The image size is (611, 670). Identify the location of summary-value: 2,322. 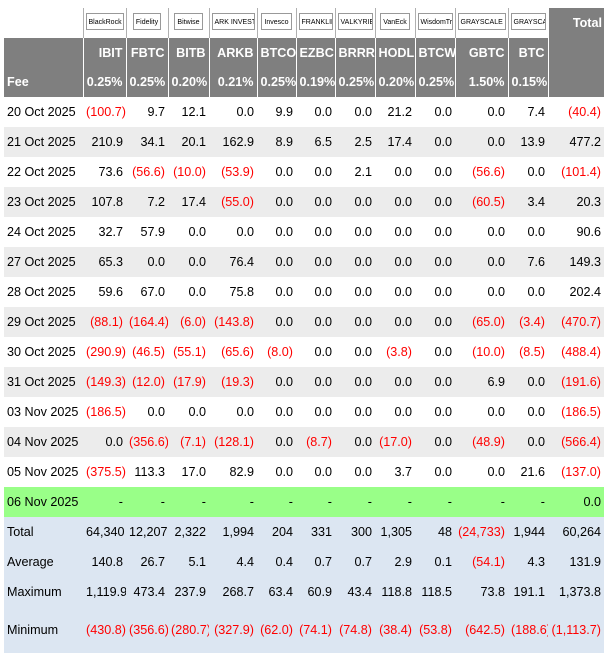
(188, 532).